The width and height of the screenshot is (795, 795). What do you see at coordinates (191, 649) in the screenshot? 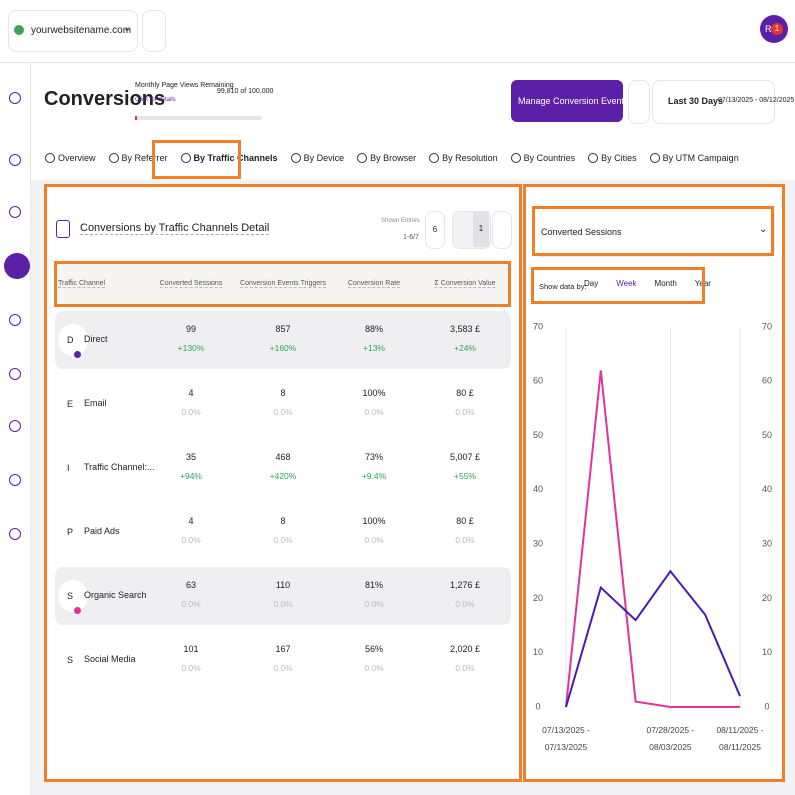
I see `cell-value: 101` at bounding box center [191, 649].